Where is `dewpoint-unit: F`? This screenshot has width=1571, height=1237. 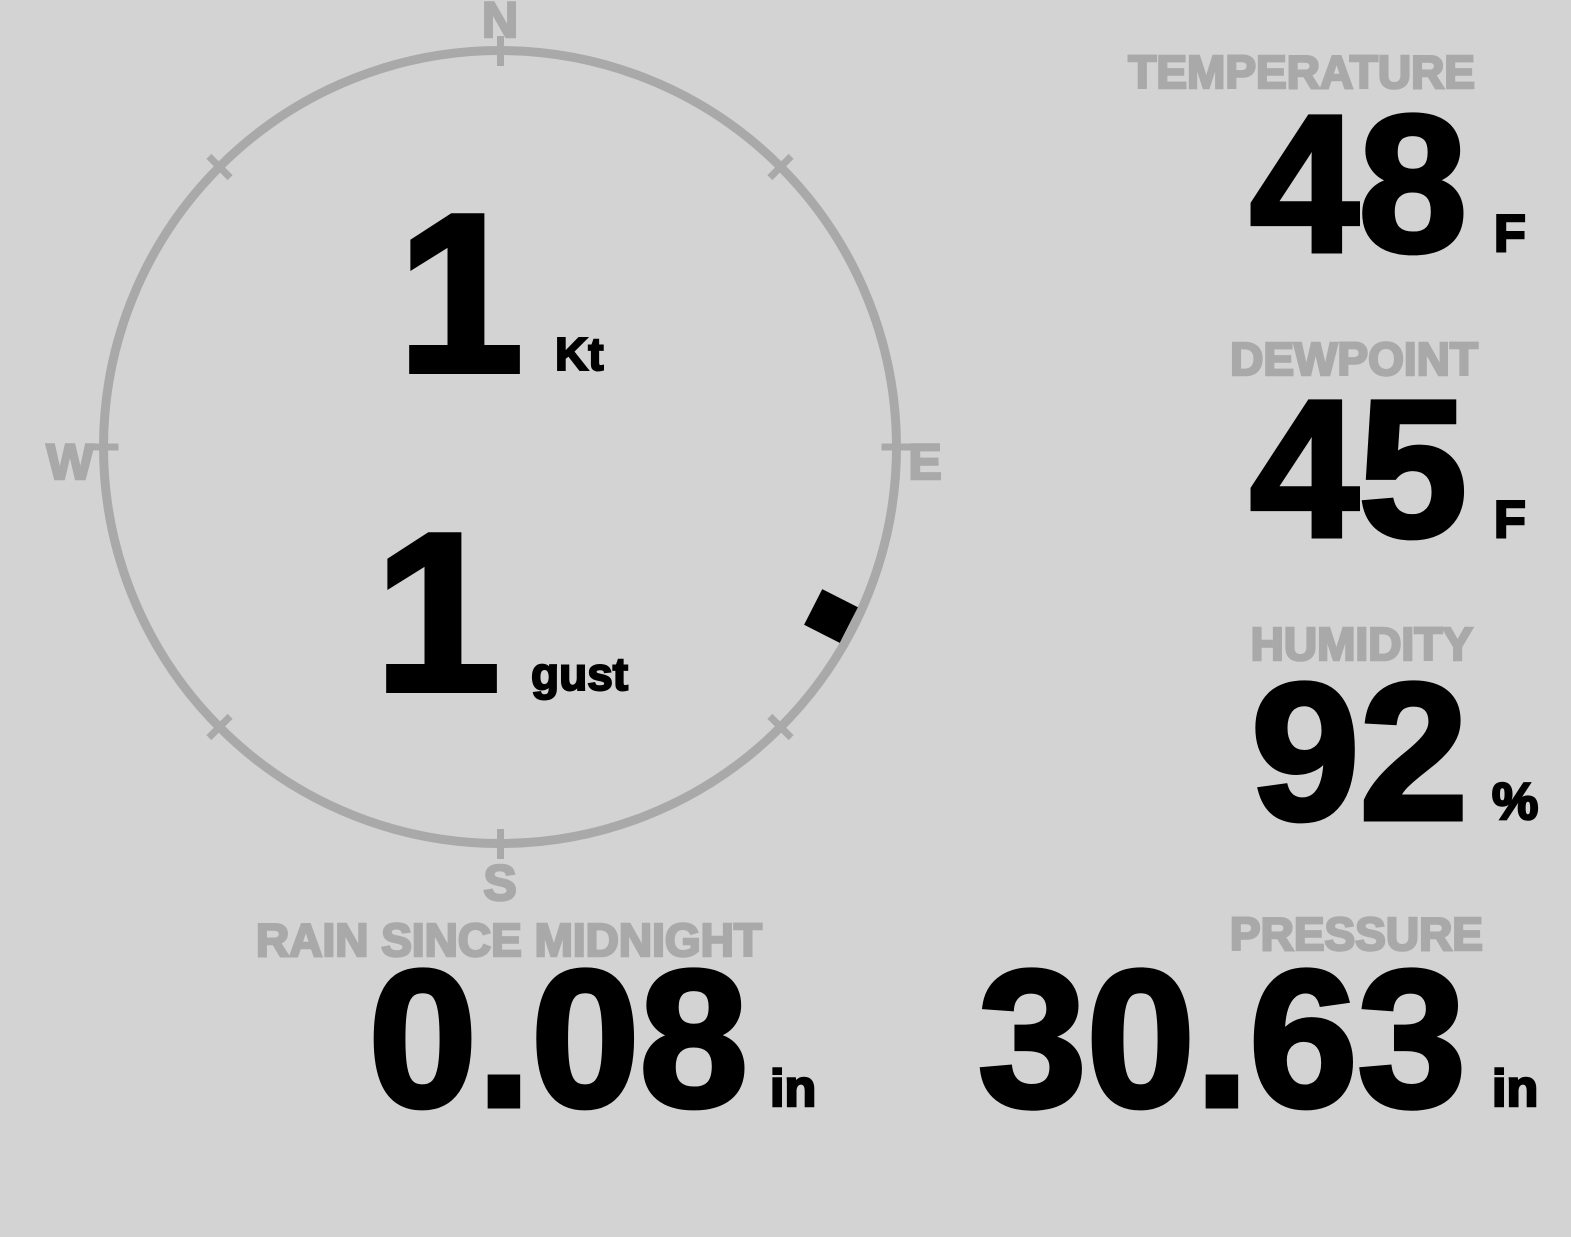 dewpoint-unit: F is located at coordinates (1510, 520).